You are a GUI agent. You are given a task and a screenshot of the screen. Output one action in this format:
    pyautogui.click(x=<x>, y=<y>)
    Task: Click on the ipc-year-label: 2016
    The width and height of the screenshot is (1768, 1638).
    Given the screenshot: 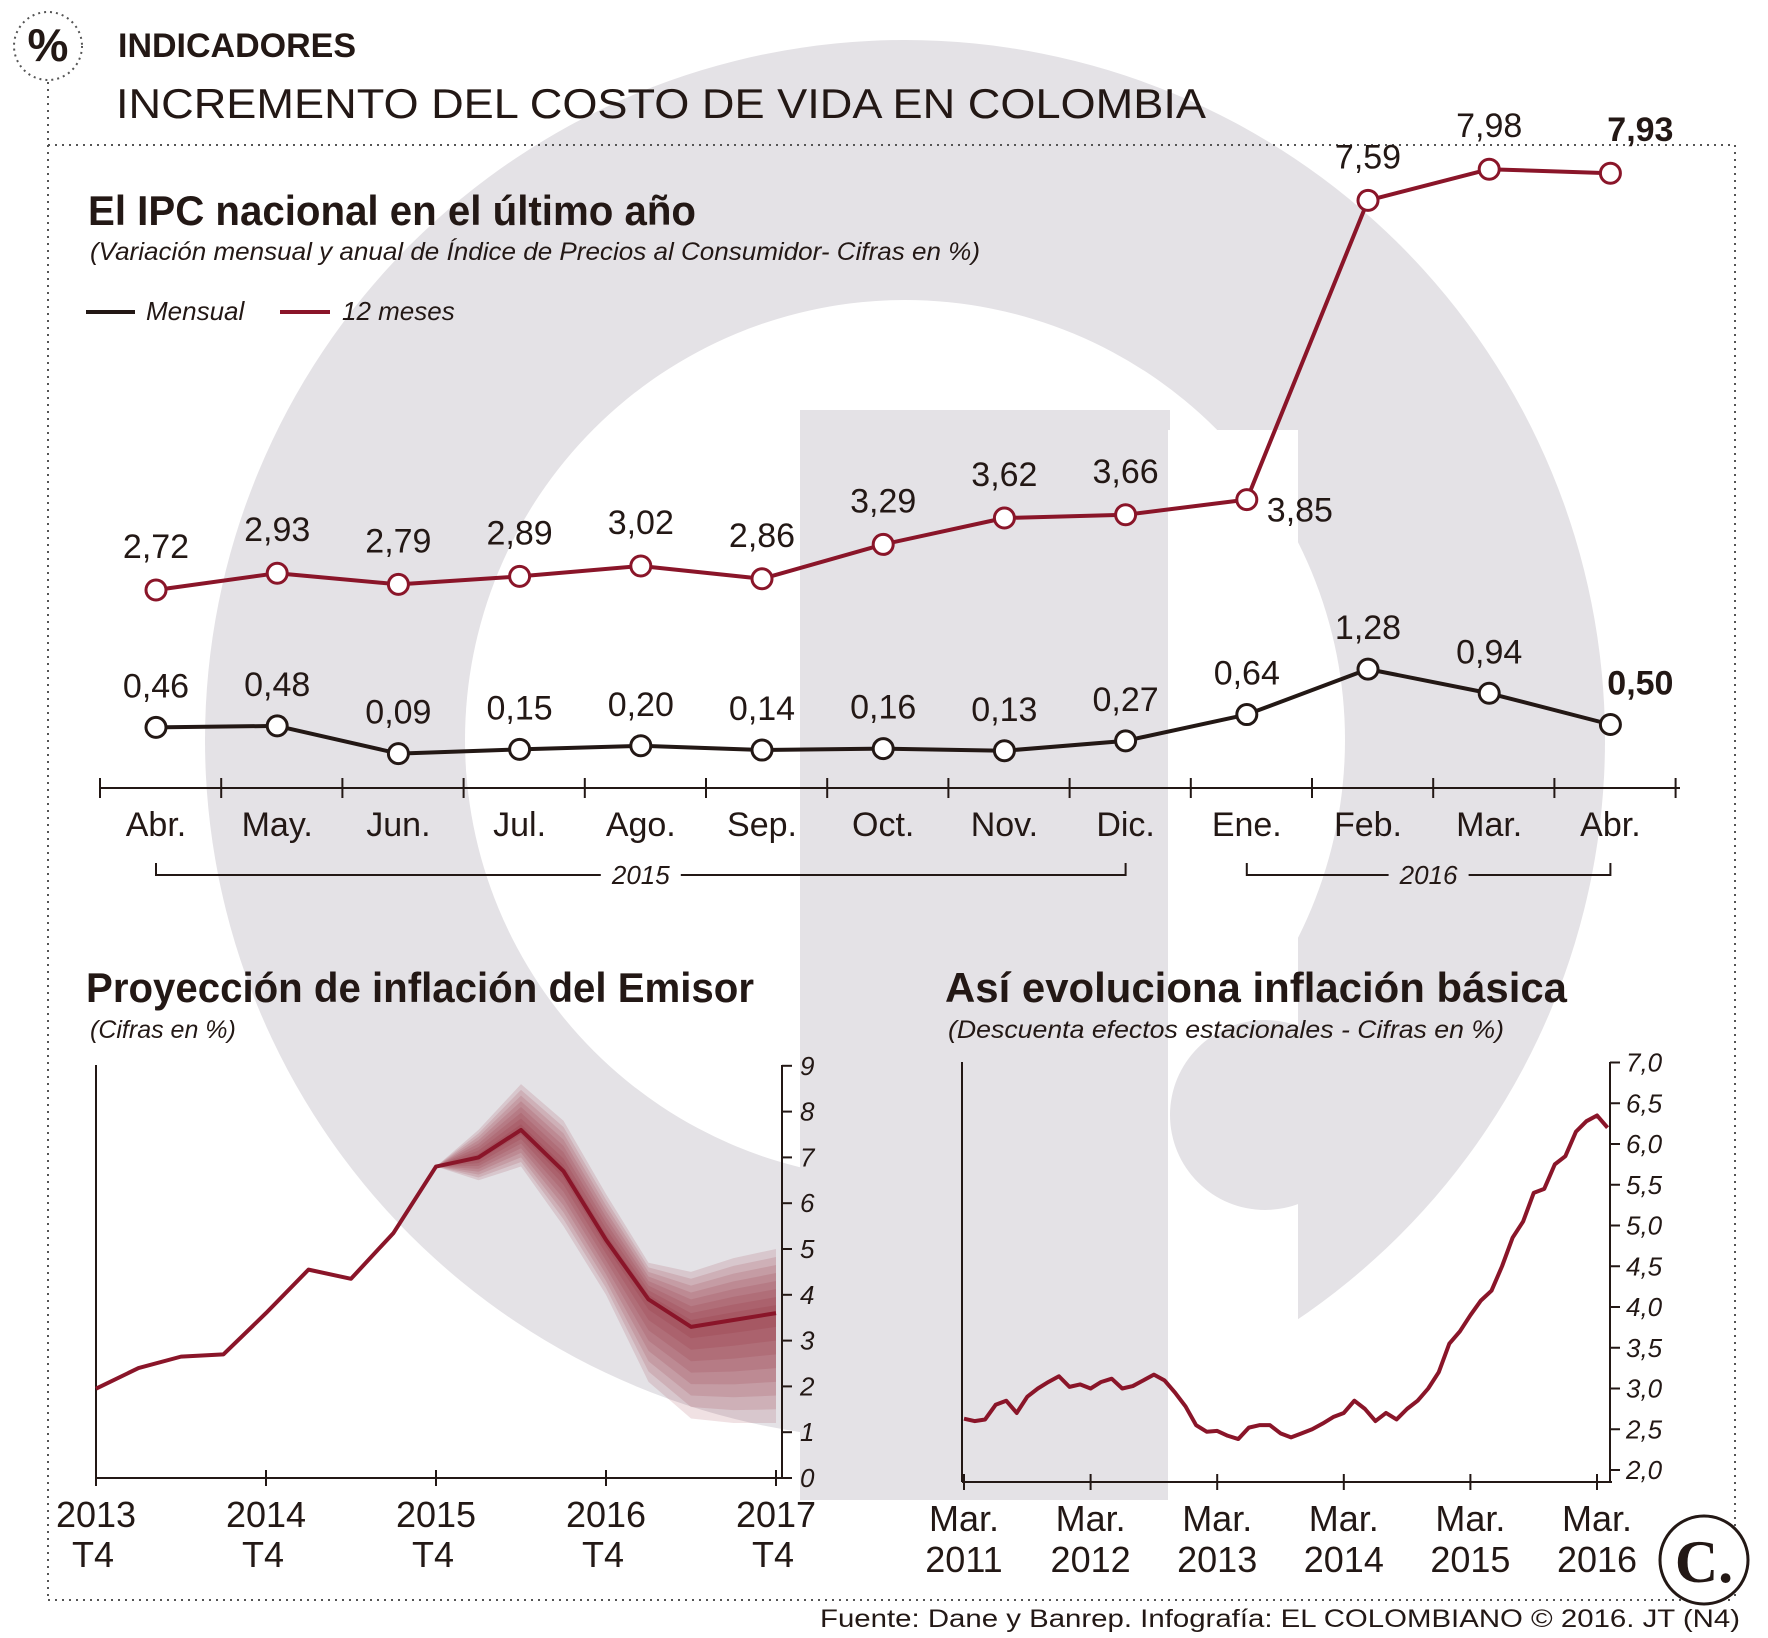 What is the action you would take?
    pyautogui.click(x=1428, y=875)
    